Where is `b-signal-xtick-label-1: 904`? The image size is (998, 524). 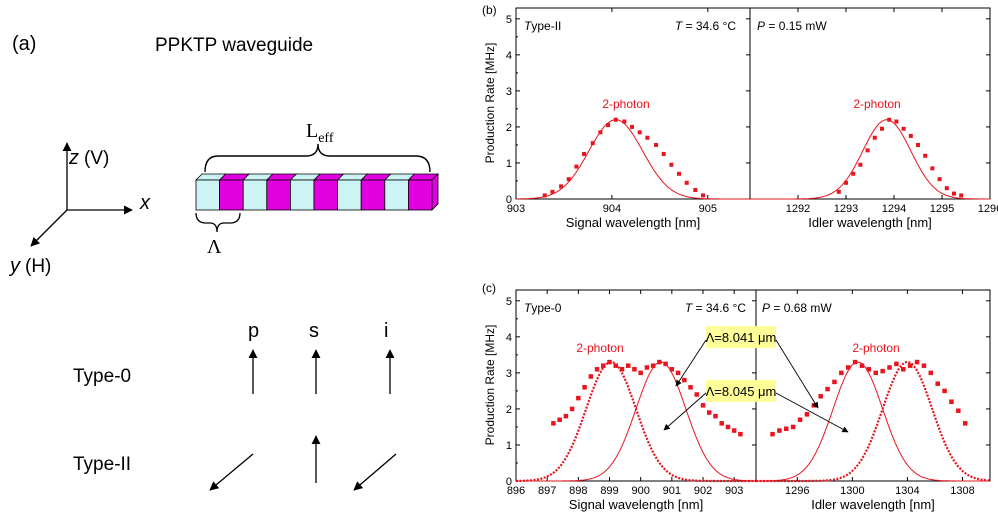 b-signal-xtick-label-1: 904 is located at coordinates (612, 209).